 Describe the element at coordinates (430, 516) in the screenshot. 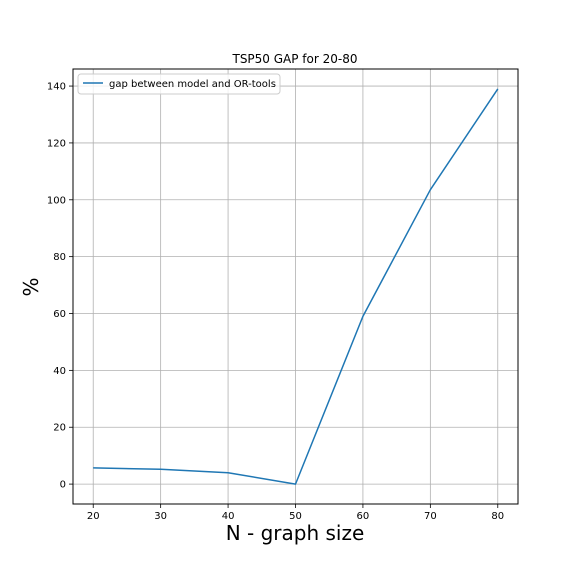

I see `x-tick-label: 70` at that location.